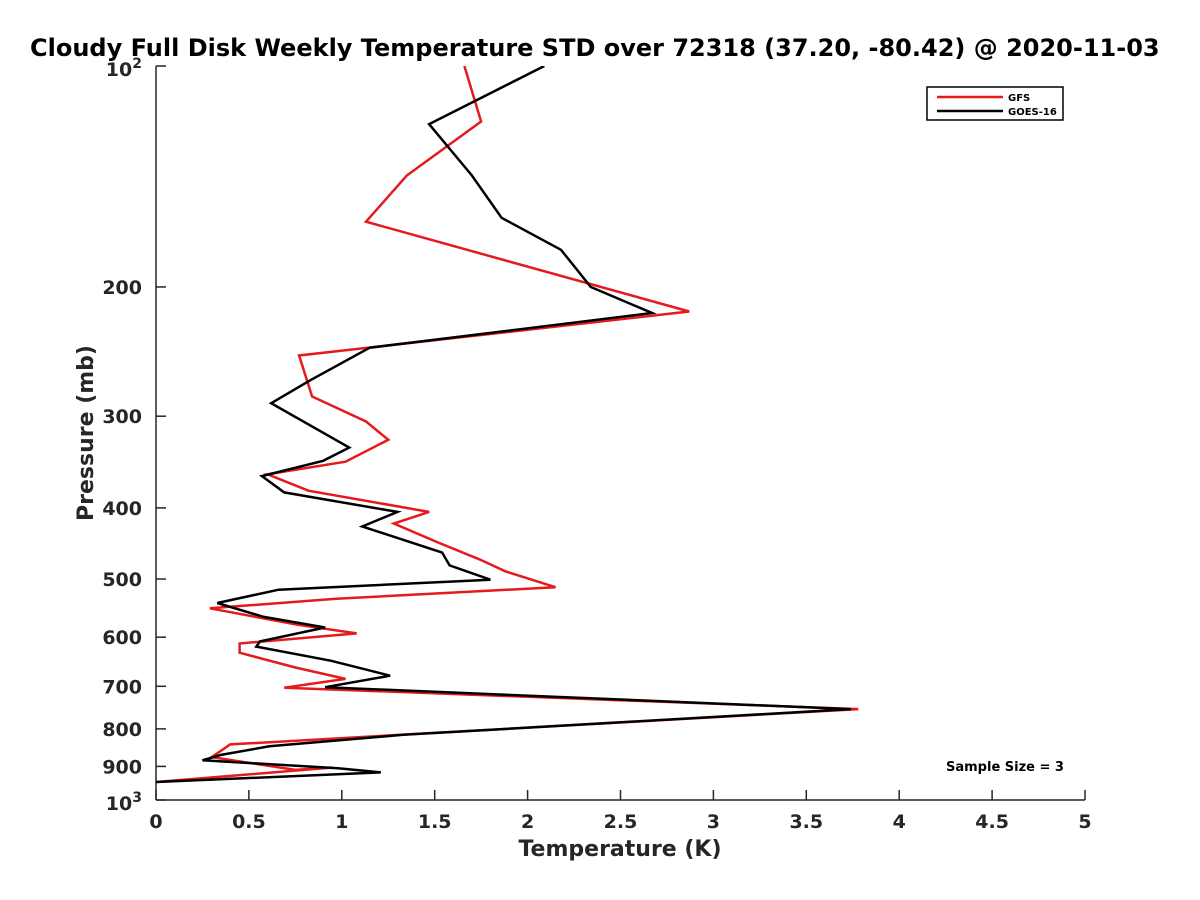  What do you see at coordinates (1019, 98) in the screenshot?
I see `legend-label: GFS` at bounding box center [1019, 98].